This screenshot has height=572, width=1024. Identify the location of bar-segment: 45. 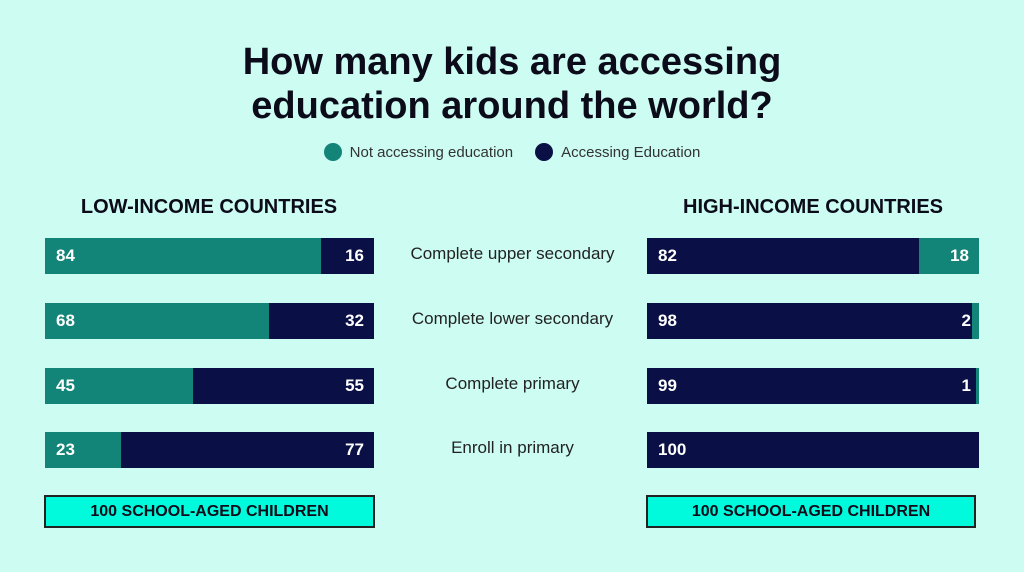
(119, 386).